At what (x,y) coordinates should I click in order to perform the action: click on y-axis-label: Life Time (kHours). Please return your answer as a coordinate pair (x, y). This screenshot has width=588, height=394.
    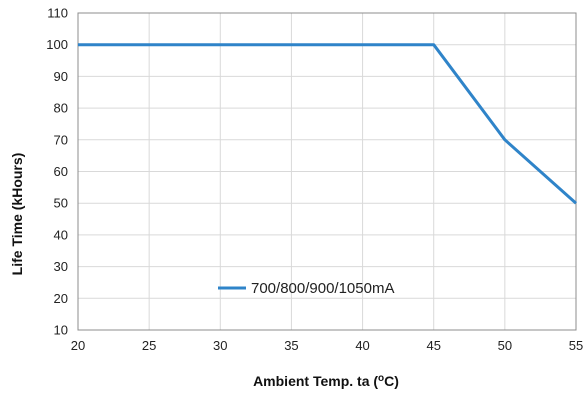
    Looking at the image, I should click on (17, 214).